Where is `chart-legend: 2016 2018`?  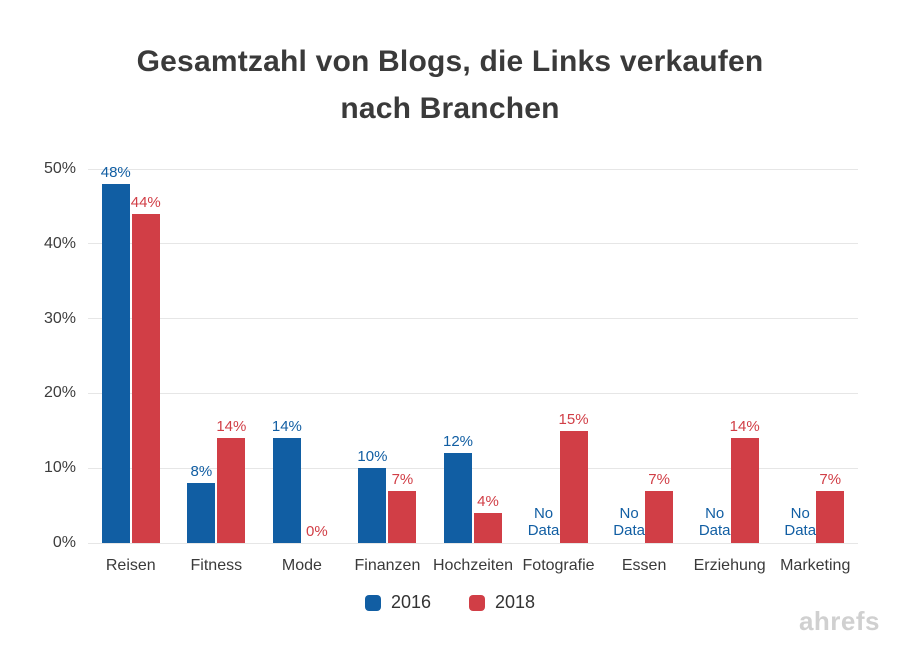 chart-legend: 2016 2018 is located at coordinates (450, 602).